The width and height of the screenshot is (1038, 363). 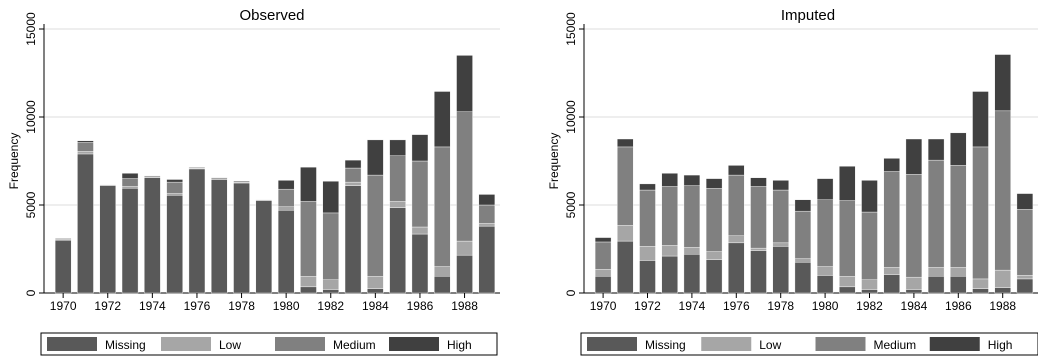 I want to click on legend-swatch-medium, so click(x=300, y=344).